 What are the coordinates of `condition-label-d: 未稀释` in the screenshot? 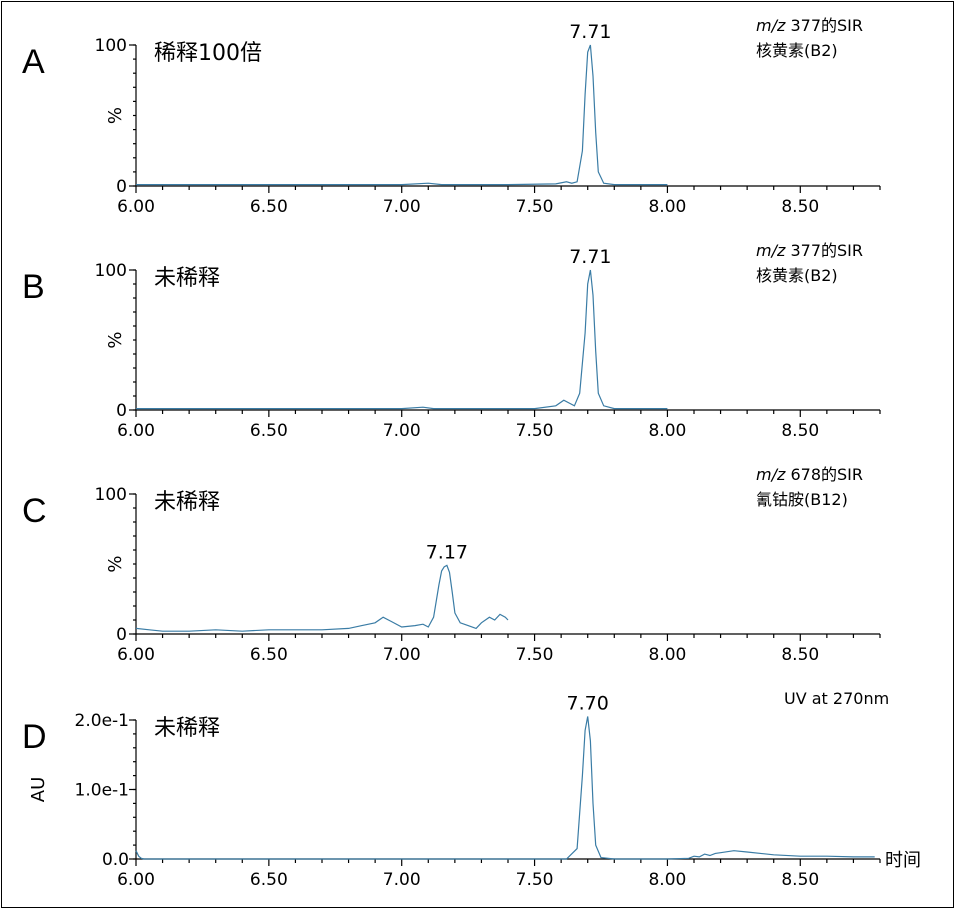 It's located at (187, 728).